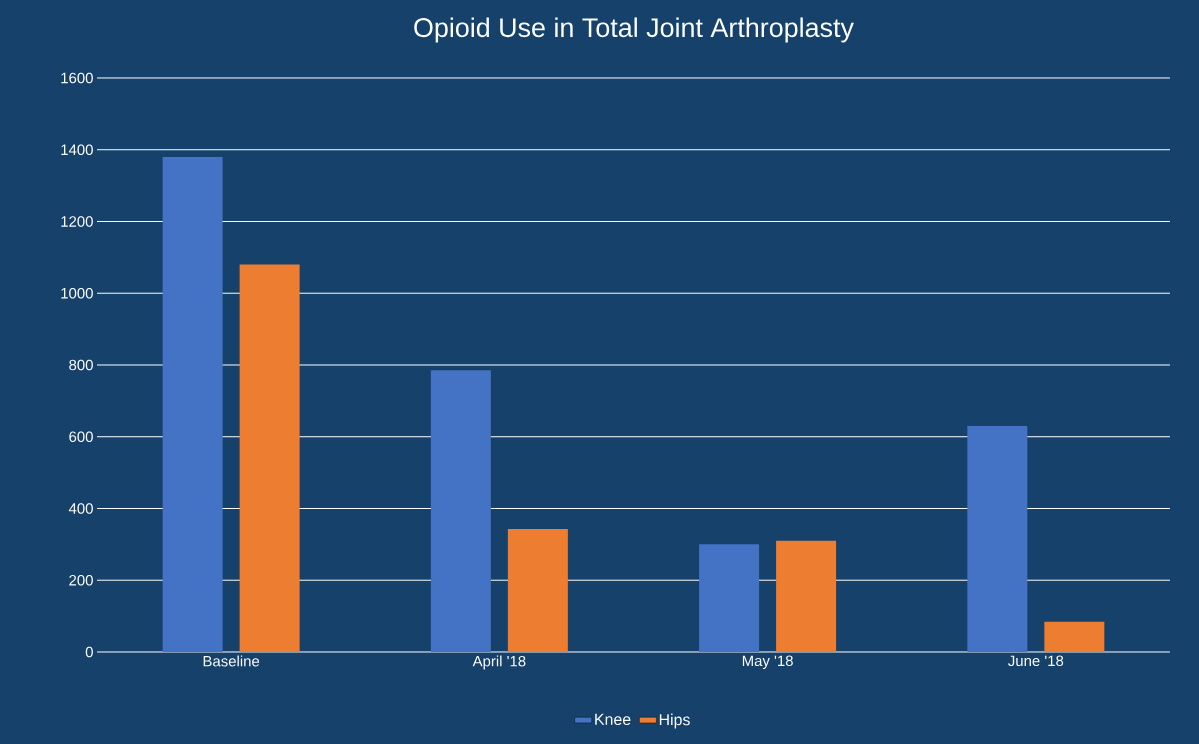 This screenshot has height=744, width=1199. What do you see at coordinates (634, 30) in the screenshot?
I see `chart-title: Opioid Use in Total Joint Arthroplasty` at bounding box center [634, 30].